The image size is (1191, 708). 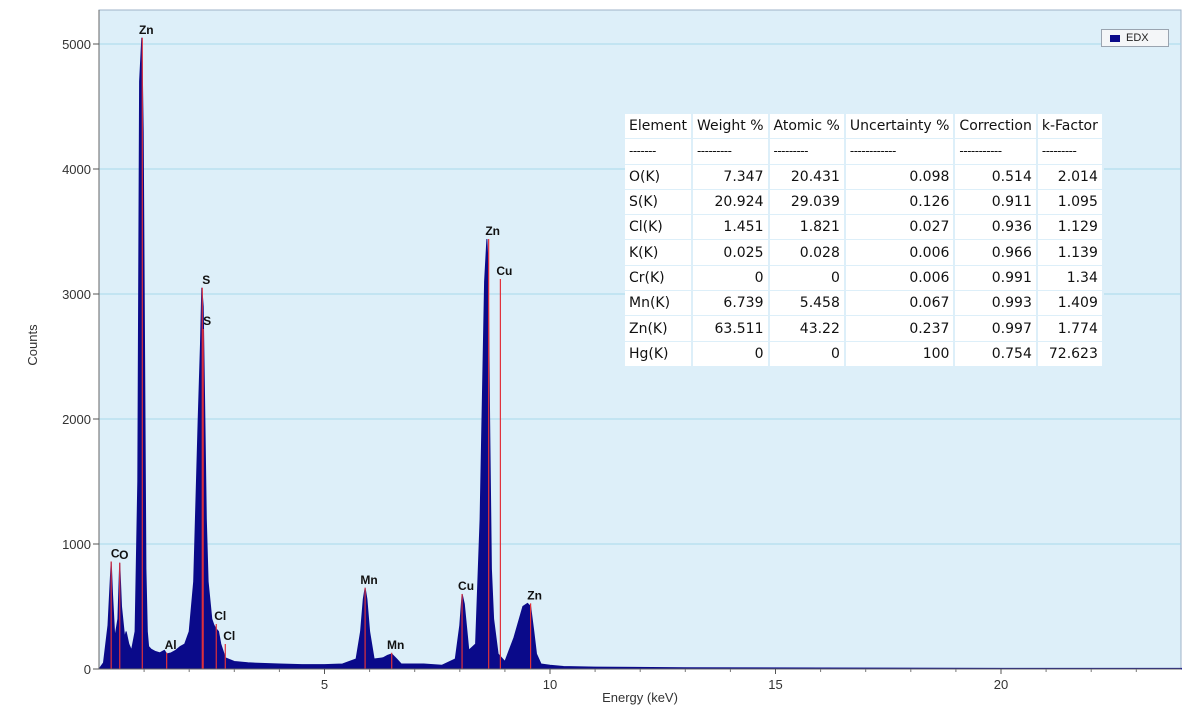 I want to click on table-cell: 0.098, so click(x=900, y=177).